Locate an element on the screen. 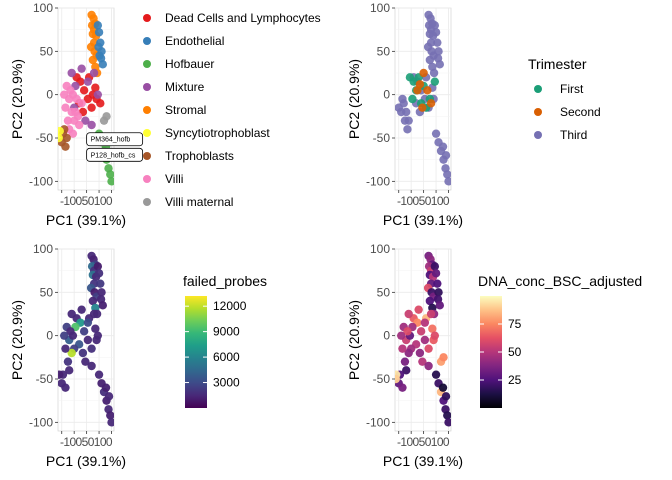  legend-label: Hofbauer is located at coordinates (189, 64).